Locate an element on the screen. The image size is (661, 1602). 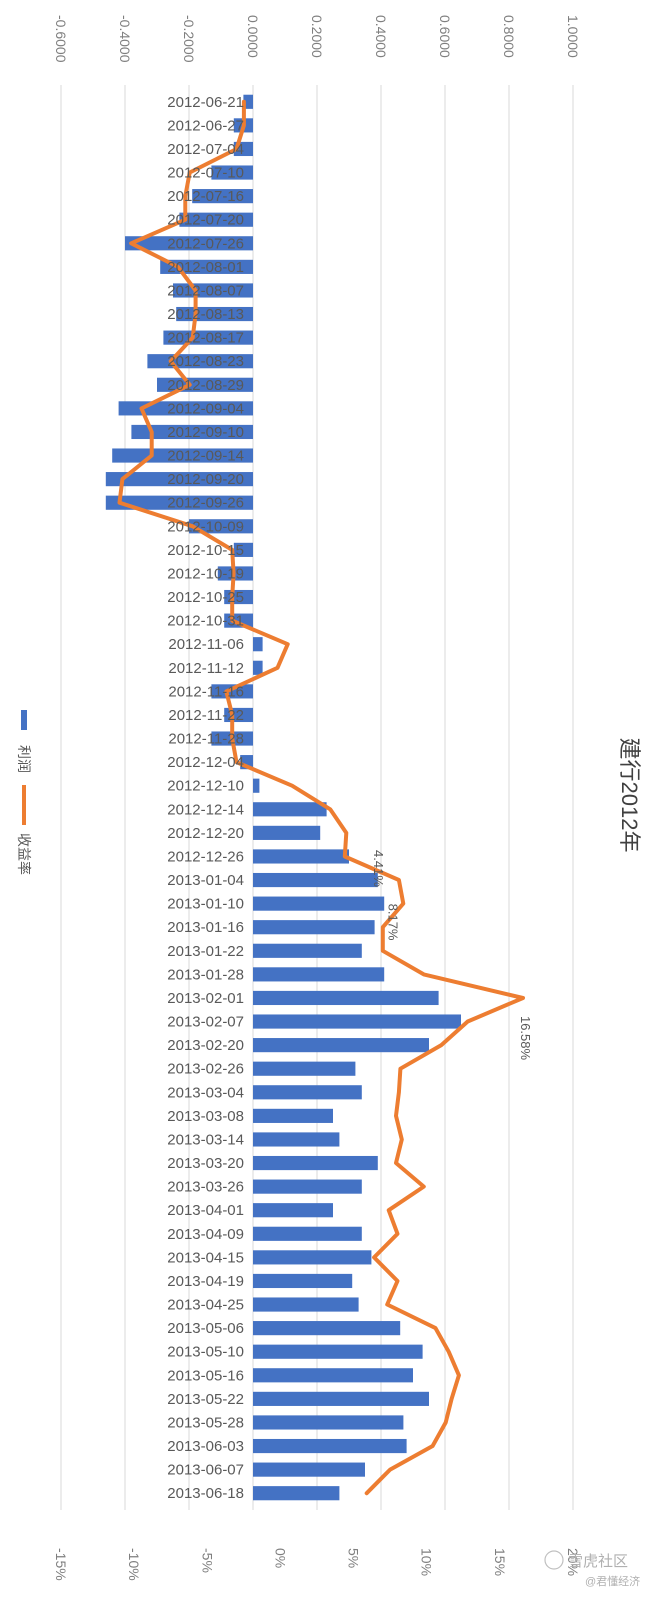
secondary-tick-label: -10% is located at coordinates (134, 1564).